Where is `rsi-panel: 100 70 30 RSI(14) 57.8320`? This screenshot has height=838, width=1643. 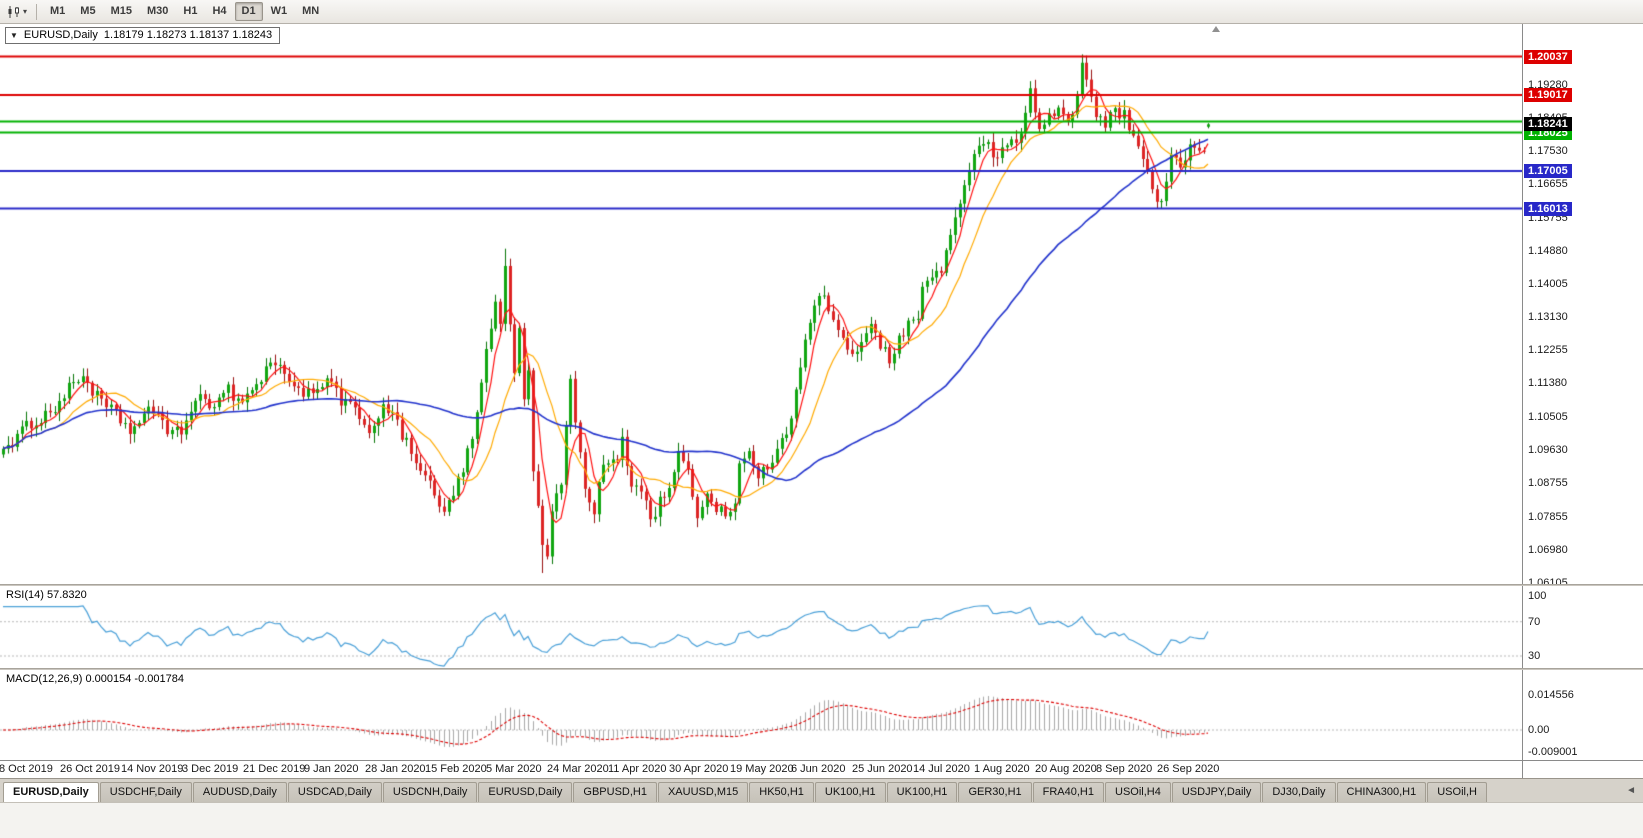 rsi-panel: 100 70 30 RSI(14) 57.8320 is located at coordinates (821, 627).